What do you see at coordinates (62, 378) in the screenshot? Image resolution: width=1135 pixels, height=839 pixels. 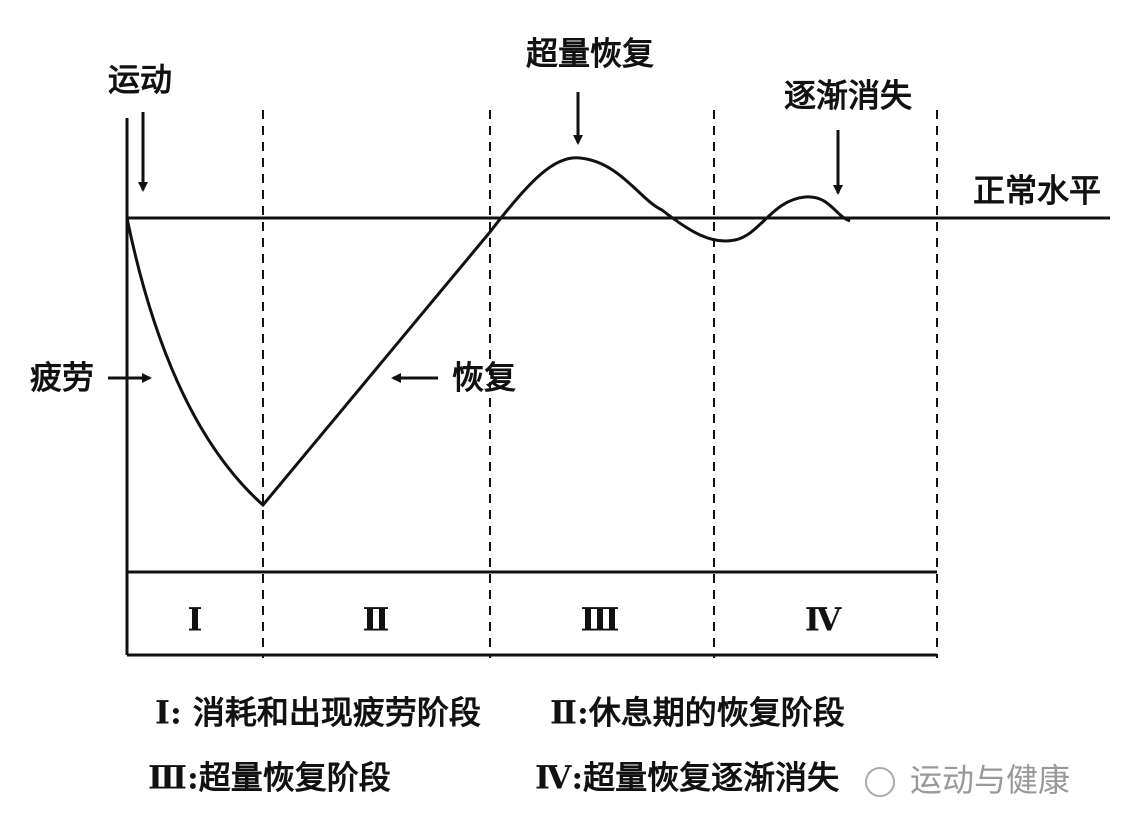 I see `label: 疲劳` at bounding box center [62, 378].